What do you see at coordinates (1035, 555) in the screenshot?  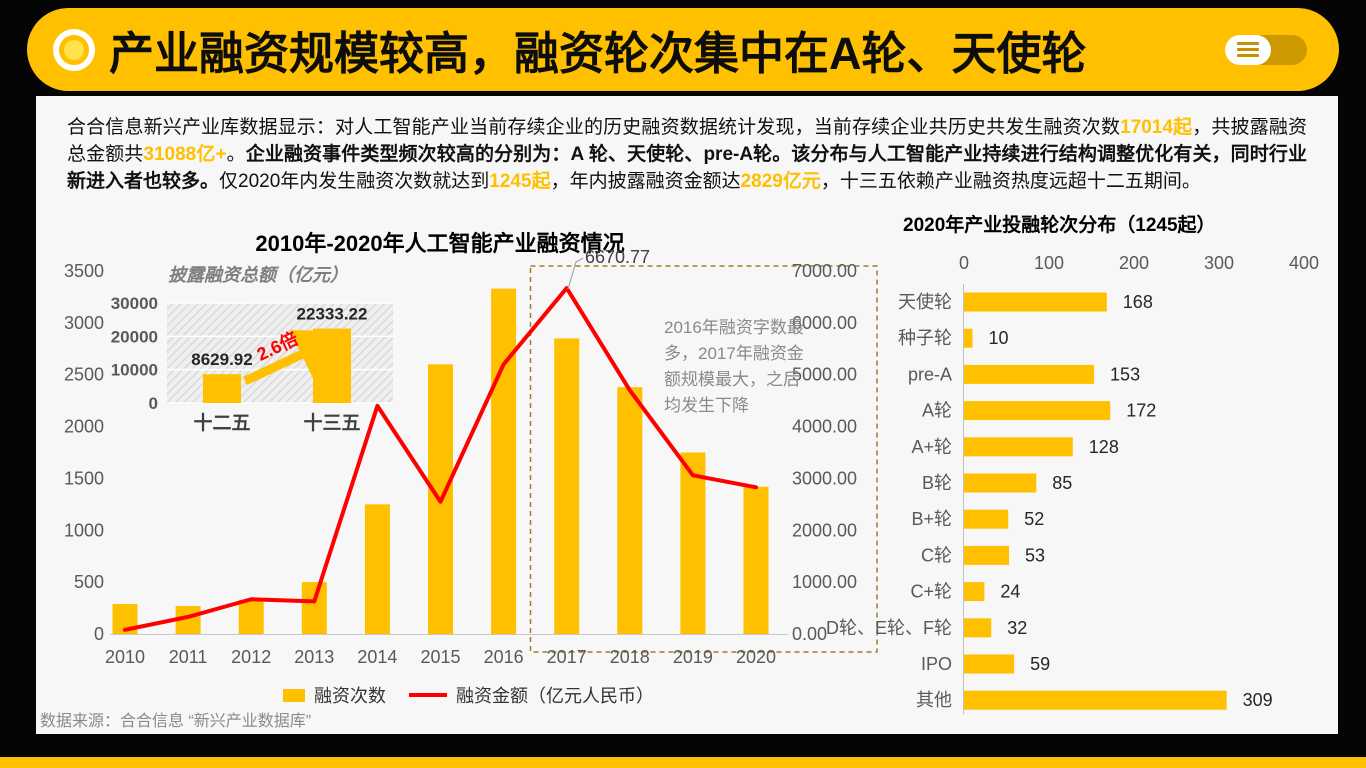 I see `rounds-value-label: 53` at bounding box center [1035, 555].